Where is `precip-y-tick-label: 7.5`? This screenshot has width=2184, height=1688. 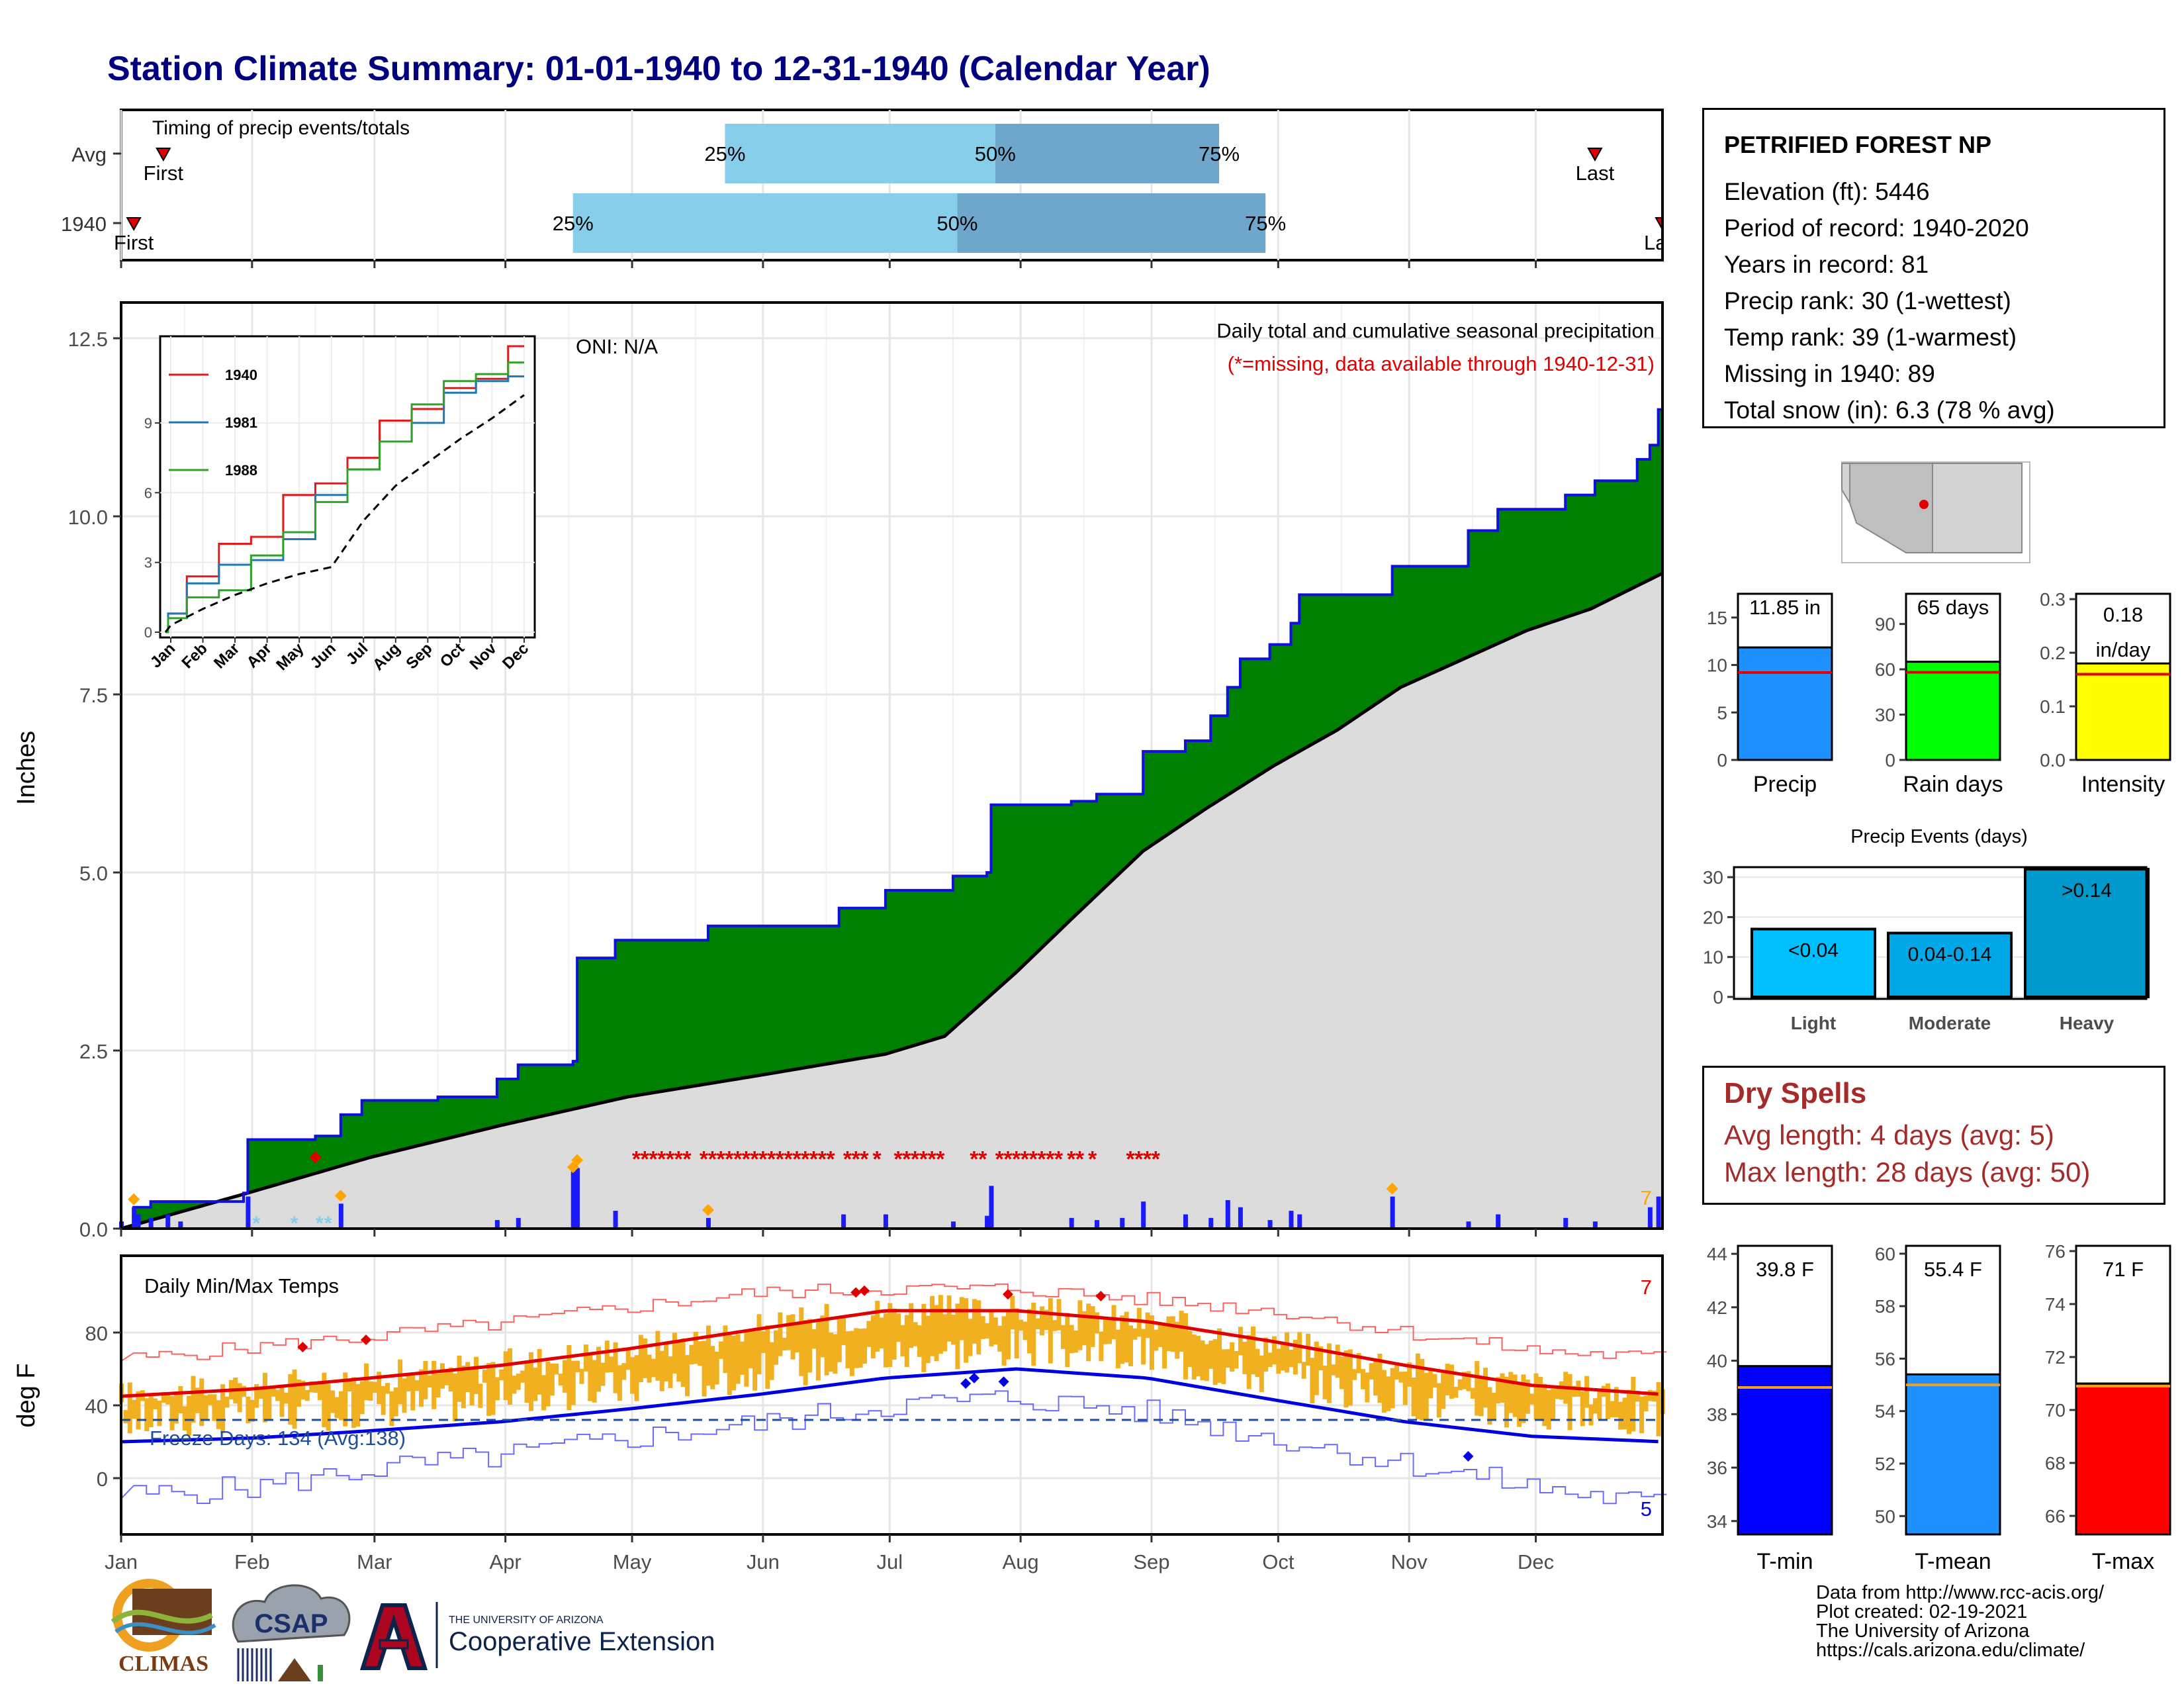
precip-y-tick-label: 7.5 is located at coordinates (93, 695).